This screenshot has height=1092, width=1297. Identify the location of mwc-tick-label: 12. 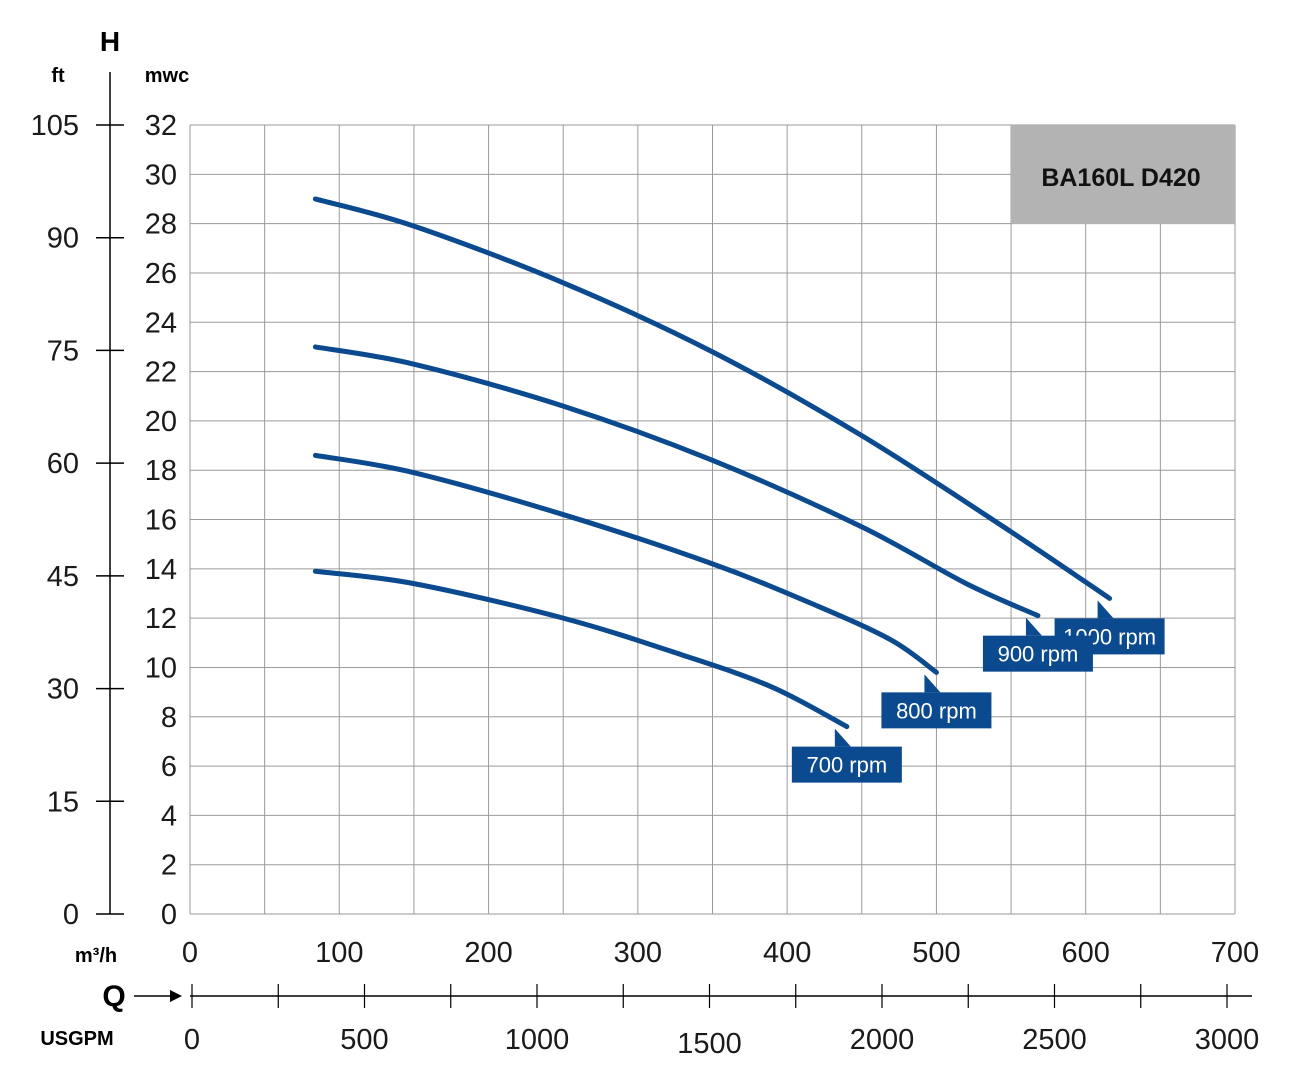
(161, 619).